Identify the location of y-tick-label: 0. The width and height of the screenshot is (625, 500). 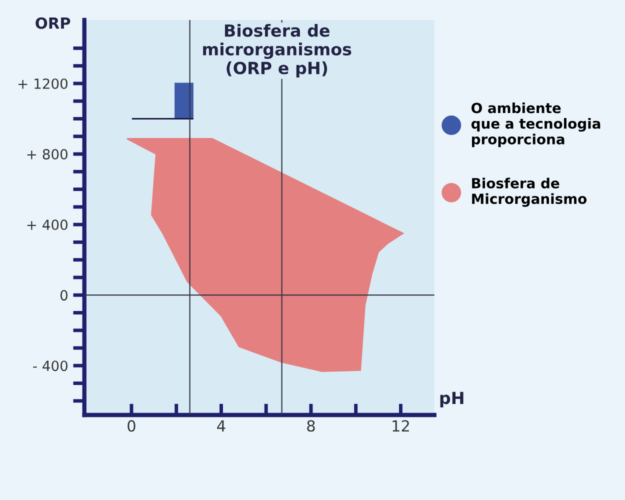
(64, 295).